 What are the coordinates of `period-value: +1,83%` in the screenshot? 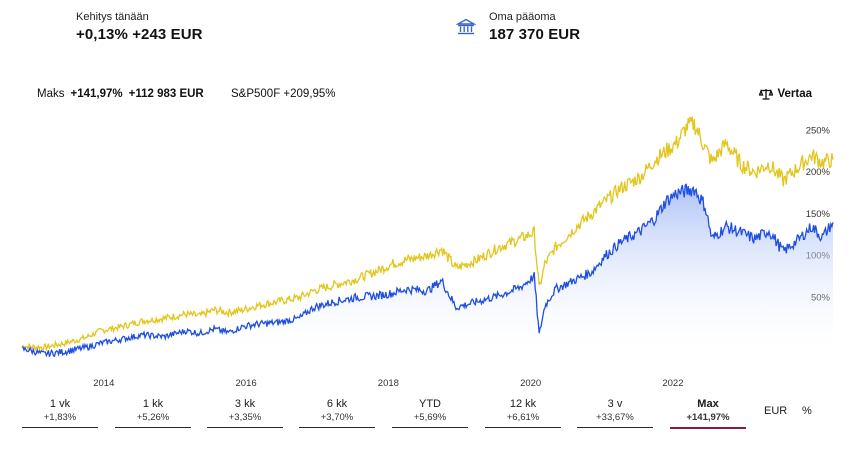 It's located at (60, 417).